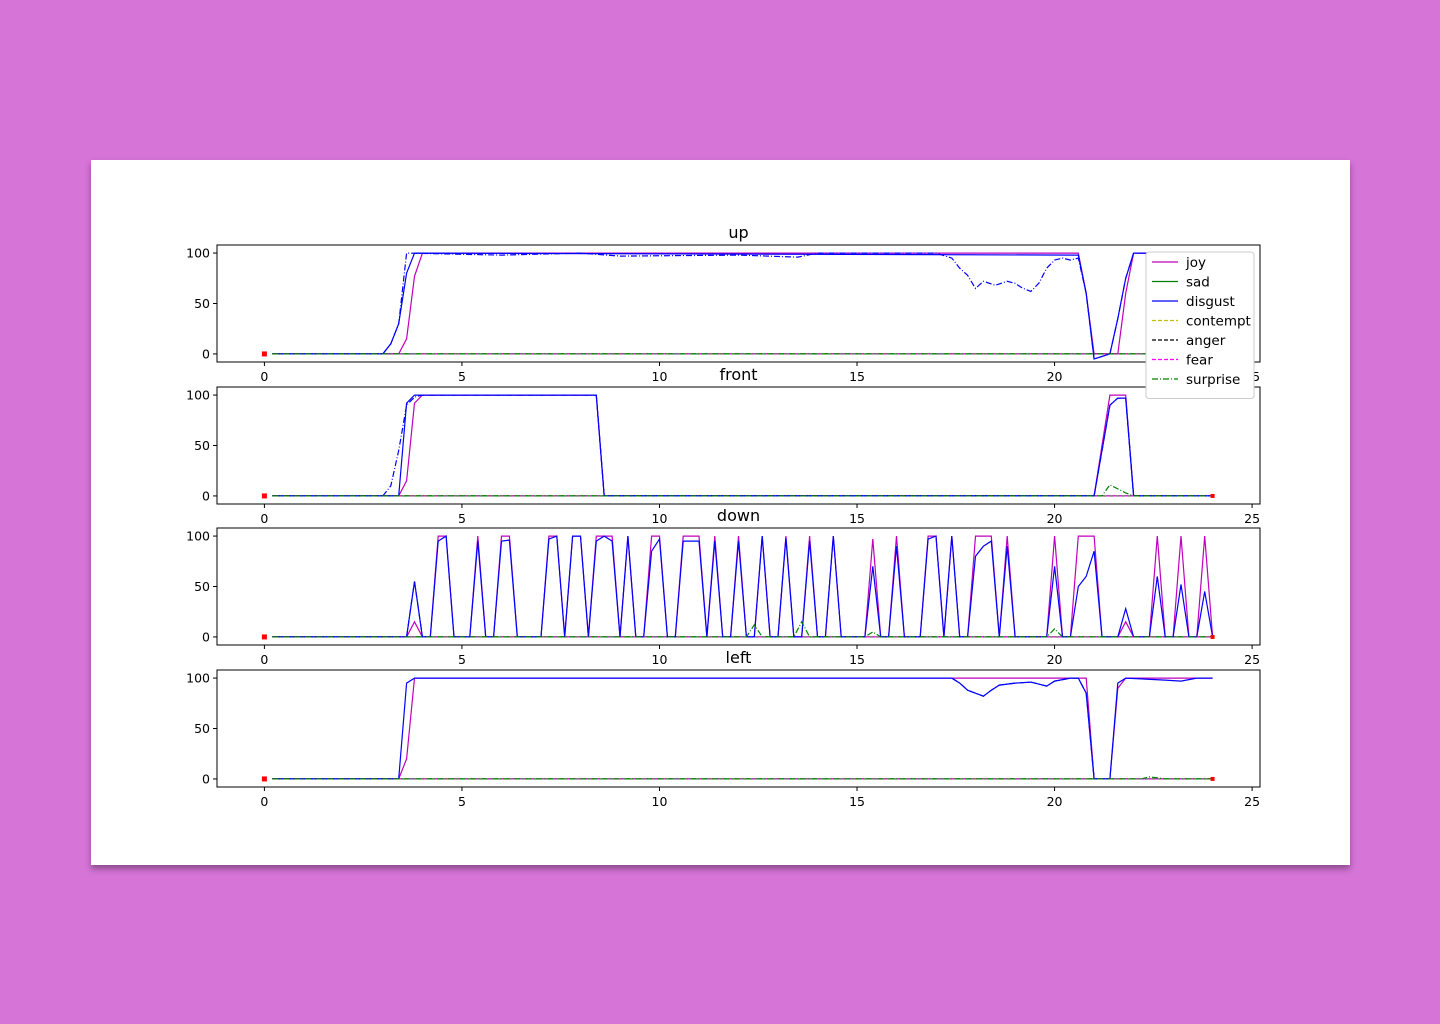  What do you see at coordinates (1210, 302) in the screenshot?
I see `legend-label-disgust: disgust` at bounding box center [1210, 302].